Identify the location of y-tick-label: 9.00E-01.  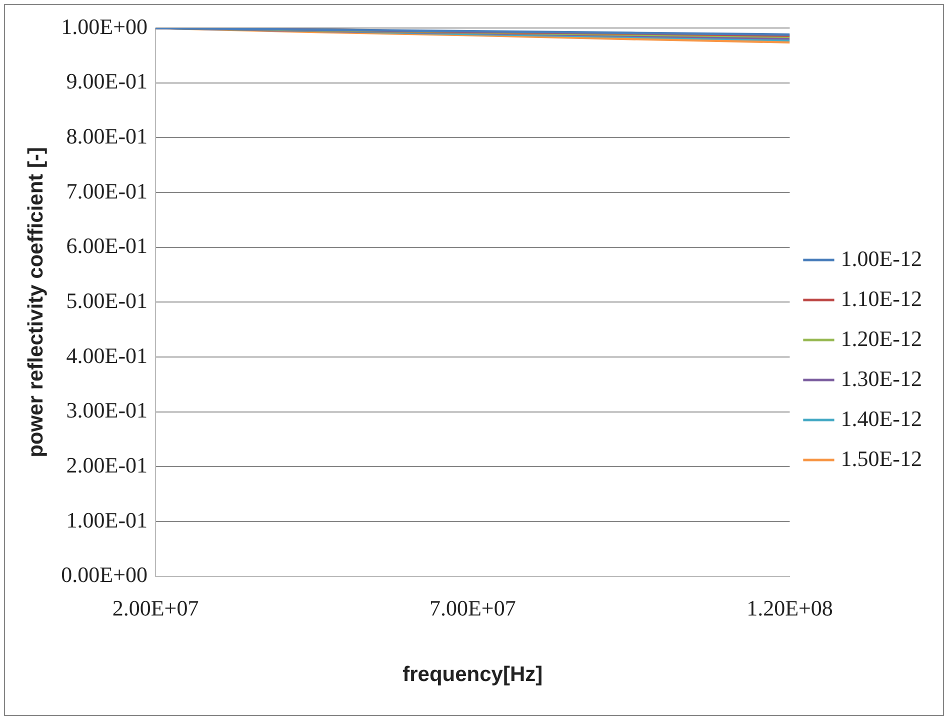
(107, 81).